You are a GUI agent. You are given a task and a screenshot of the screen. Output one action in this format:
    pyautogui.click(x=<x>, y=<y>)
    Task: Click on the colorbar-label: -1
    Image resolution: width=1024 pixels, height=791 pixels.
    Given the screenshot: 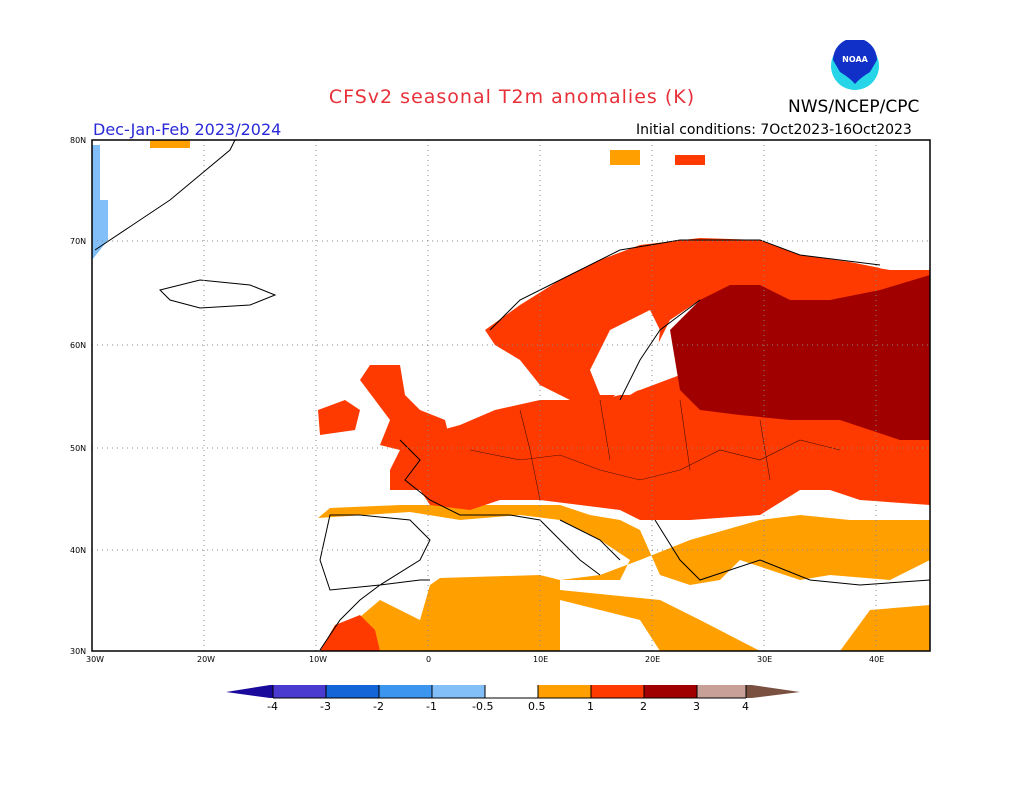 What is the action you would take?
    pyautogui.click(x=431, y=706)
    